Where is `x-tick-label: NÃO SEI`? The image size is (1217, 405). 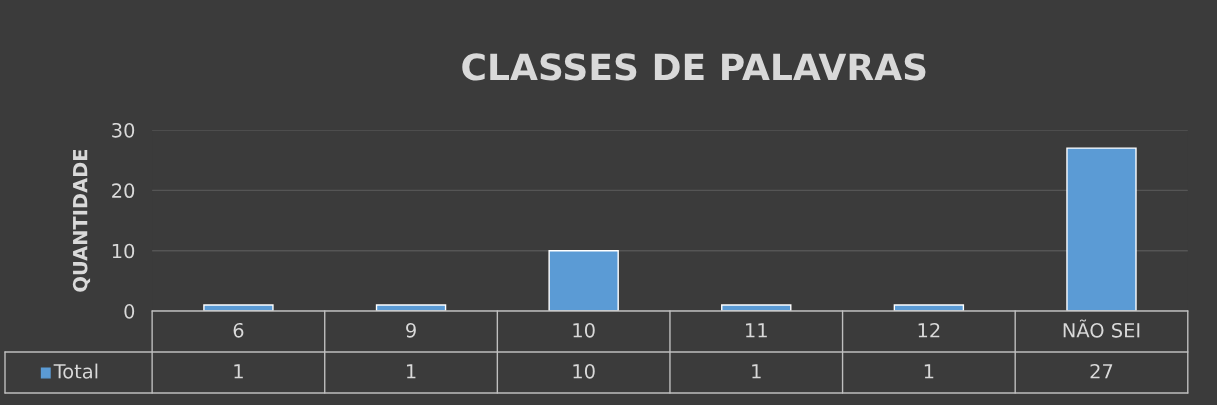
x-tick-label: NÃO SEI is located at coordinates (1101, 328).